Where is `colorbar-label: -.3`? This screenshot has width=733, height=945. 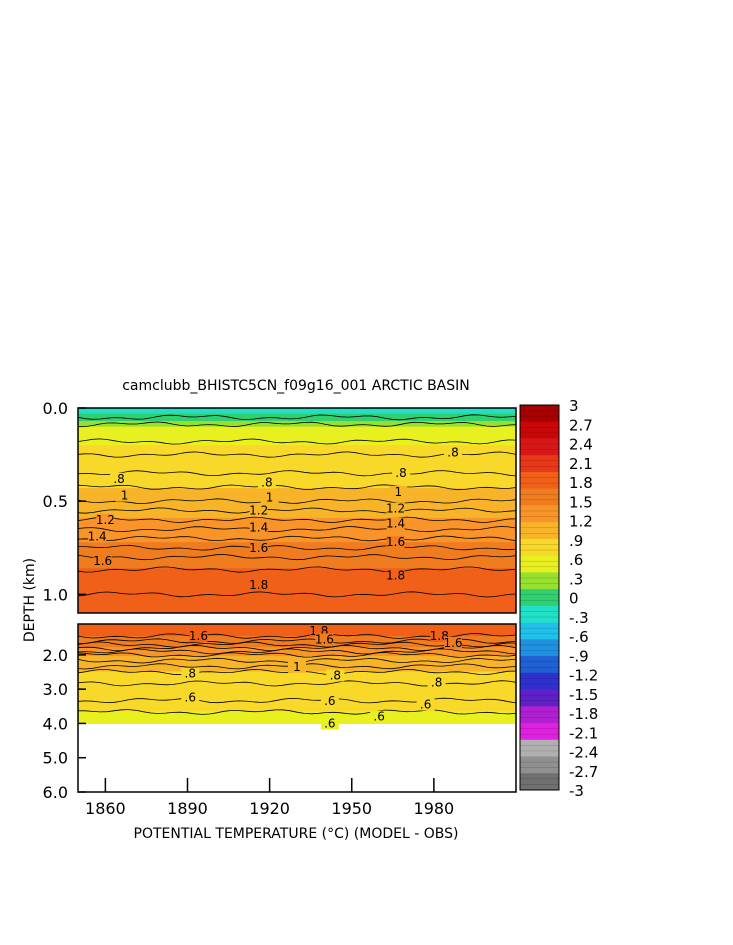
colorbar-label: -.3 is located at coordinates (579, 618).